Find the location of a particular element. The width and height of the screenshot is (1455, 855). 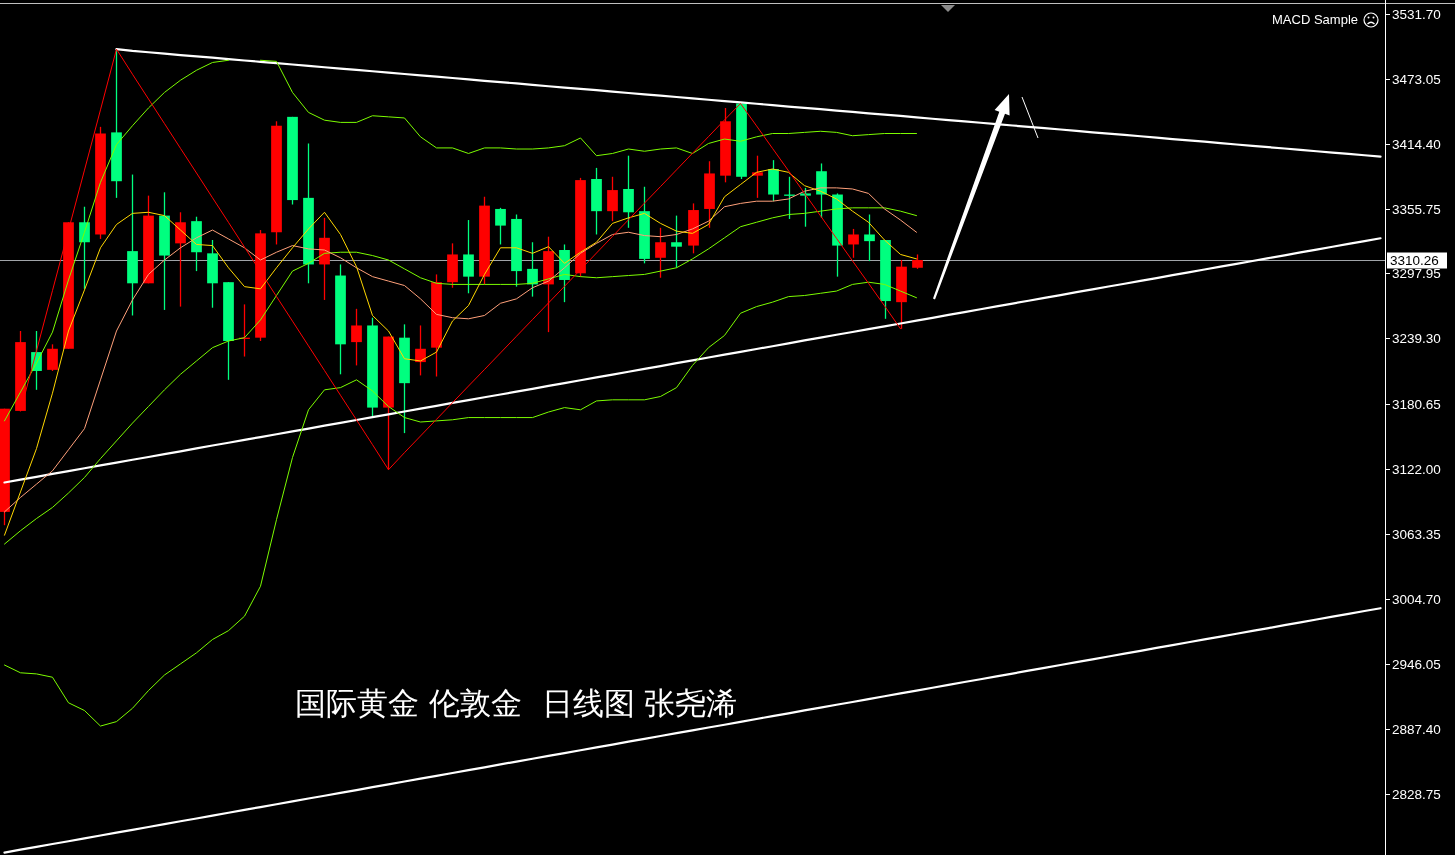

y-tick-label: 2828.75 is located at coordinates (1416, 794).